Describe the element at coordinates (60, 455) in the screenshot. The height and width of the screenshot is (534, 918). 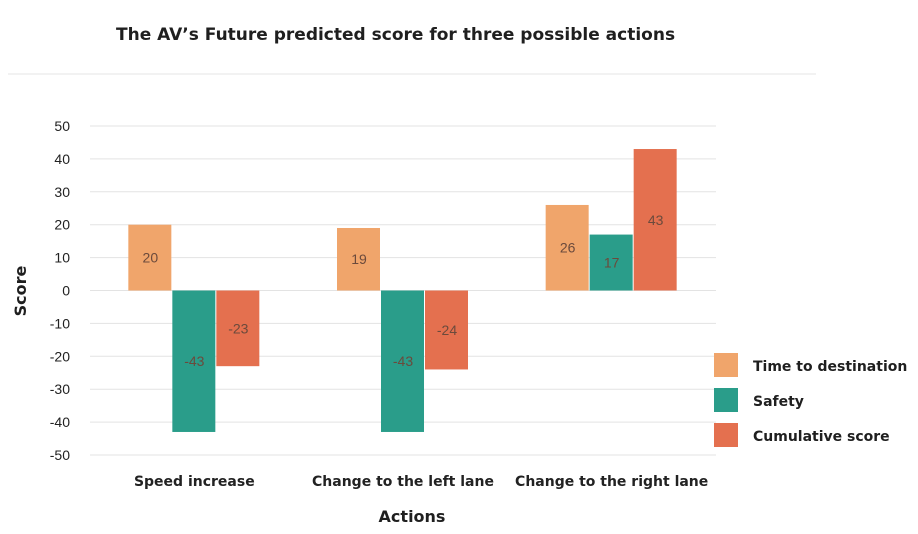
I see `y-tick-label: -50` at that location.